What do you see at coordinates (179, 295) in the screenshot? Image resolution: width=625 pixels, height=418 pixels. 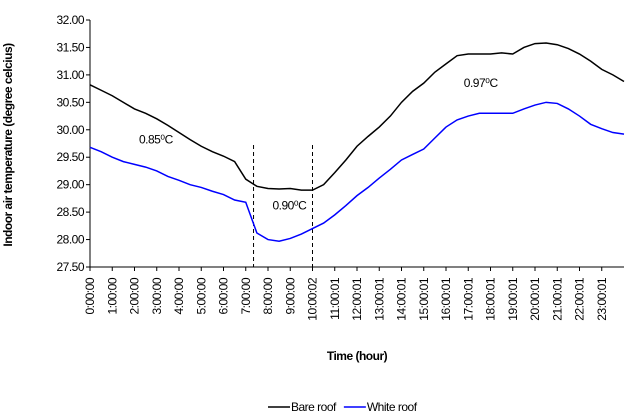 I see `x-tick-label: 4:00:00` at bounding box center [179, 295].